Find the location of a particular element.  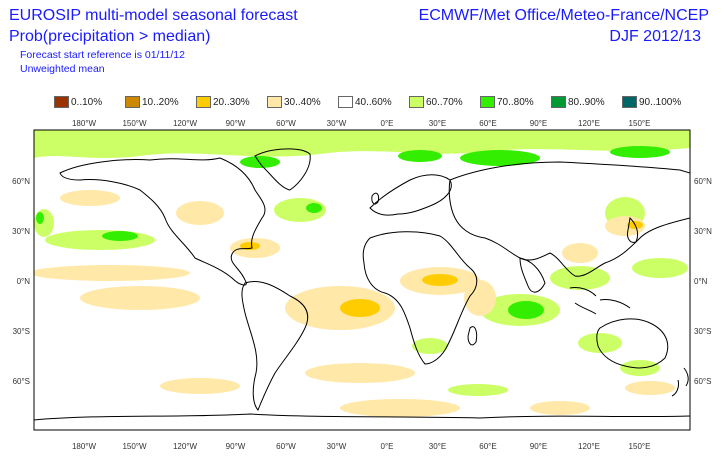

legend-item: 0..10% is located at coordinates (78, 102).